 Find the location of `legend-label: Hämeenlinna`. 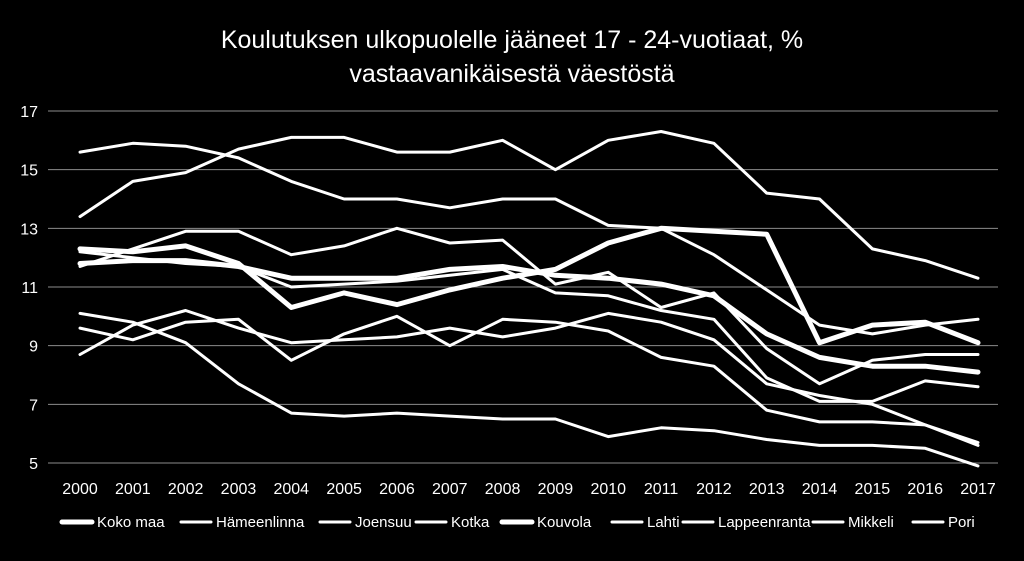

legend-label: Hämeenlinna is located at coordinates (260, 522).